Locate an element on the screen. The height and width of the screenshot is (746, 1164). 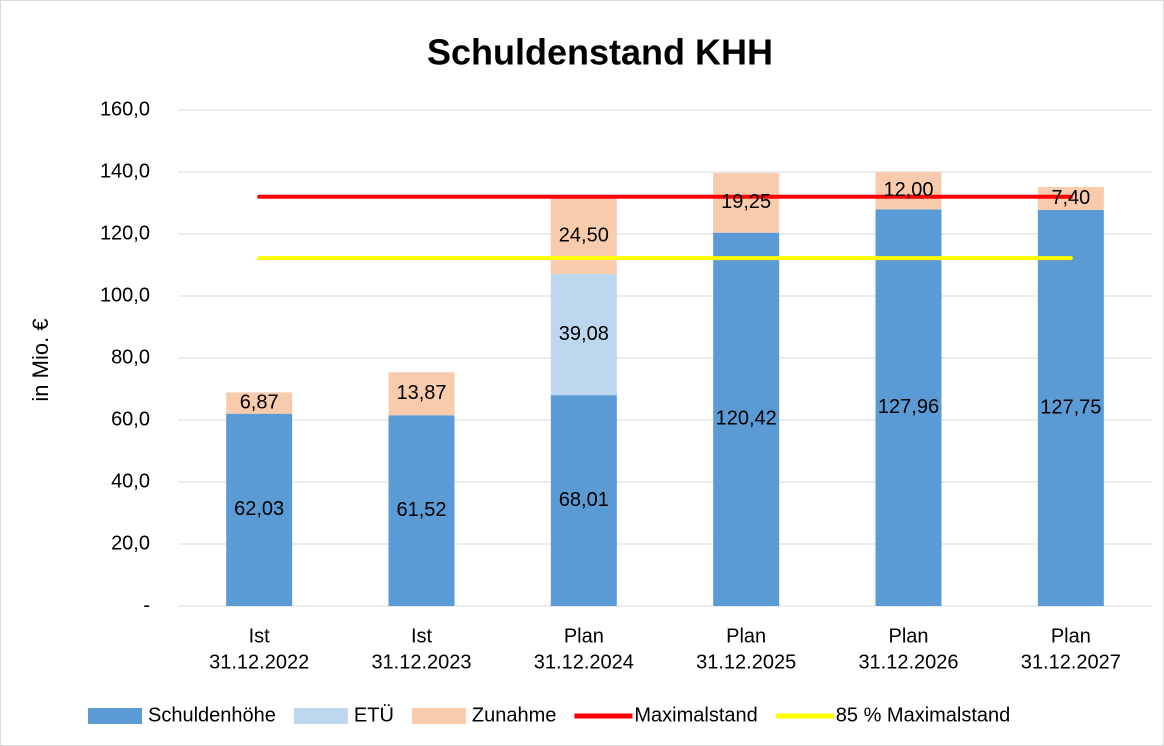
legend-label: Maximalstand is located at coordinates (695, 715).